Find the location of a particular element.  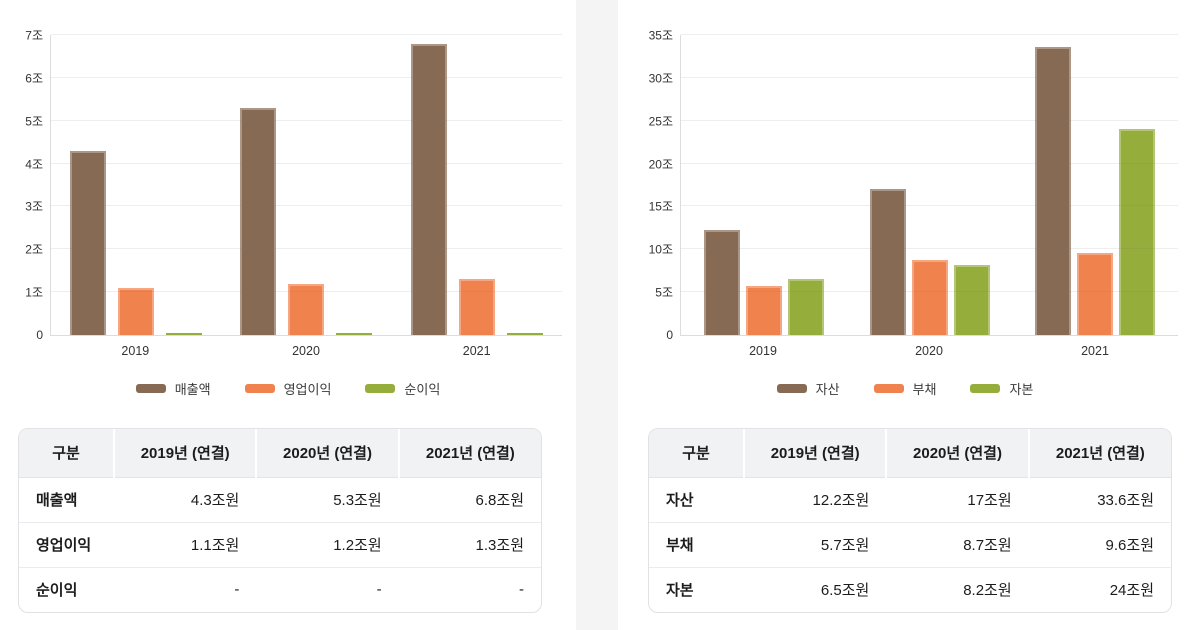

chart-legend: 매출액 영업이익 순이익 is located at coordinates (288, 388).